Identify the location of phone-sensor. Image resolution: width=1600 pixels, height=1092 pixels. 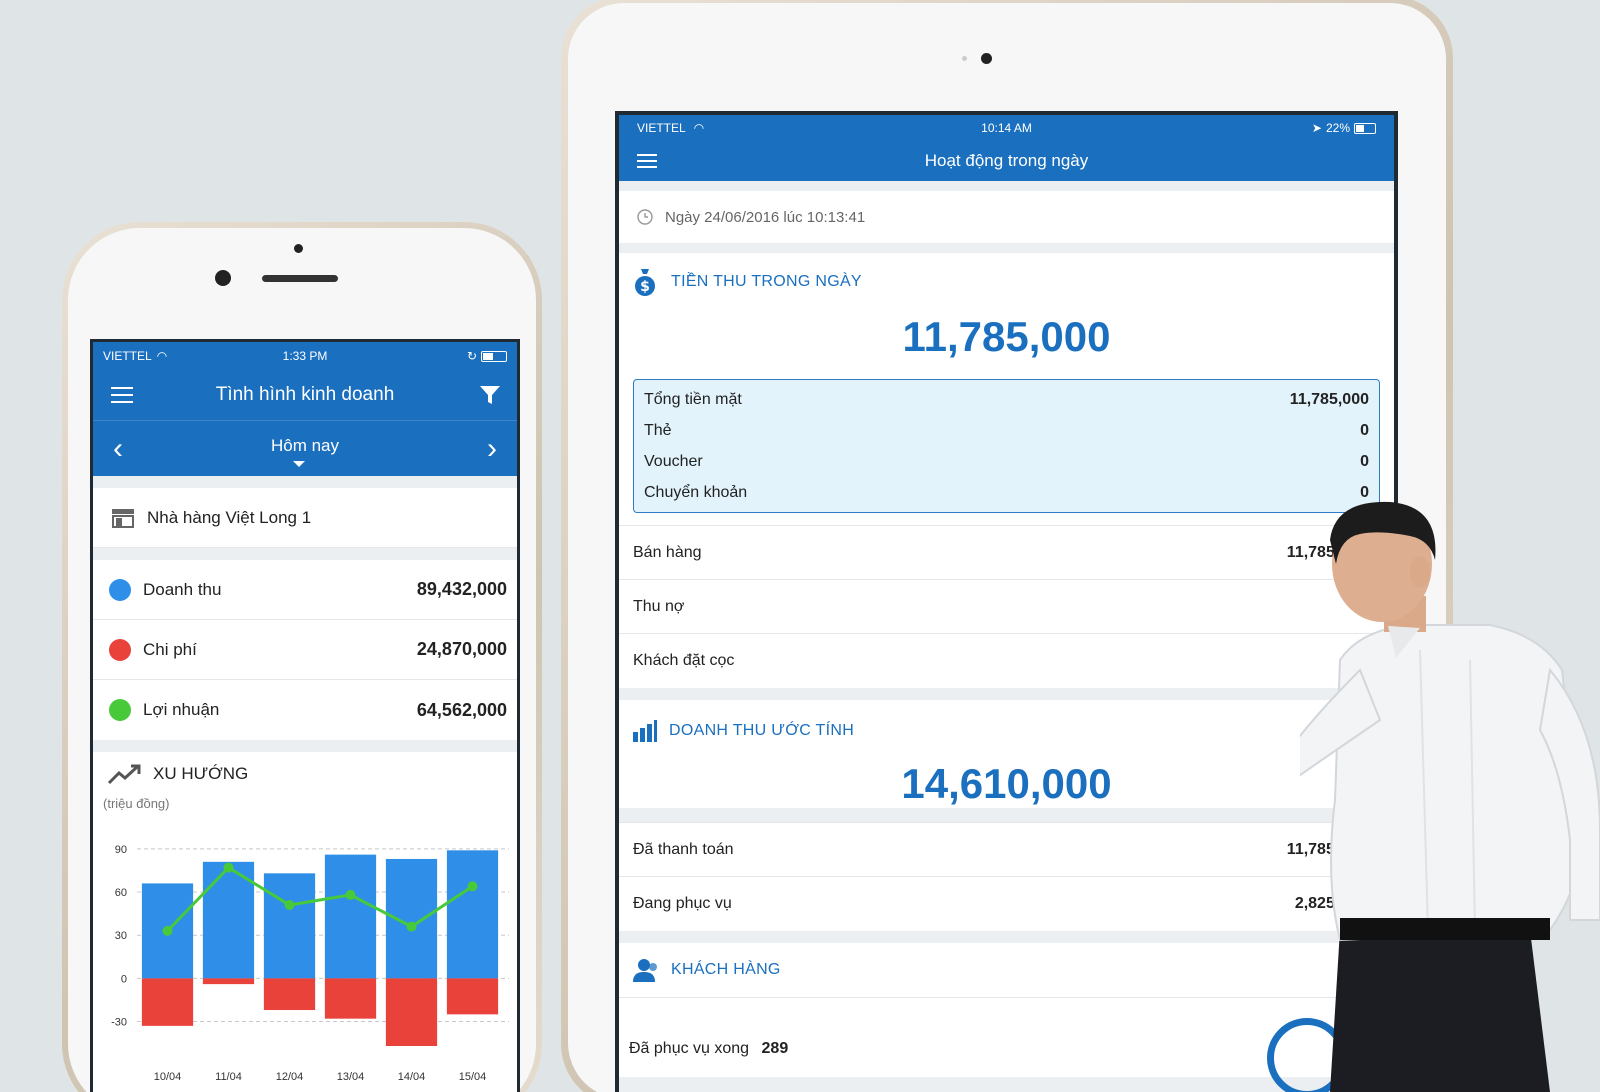
(298, 248).